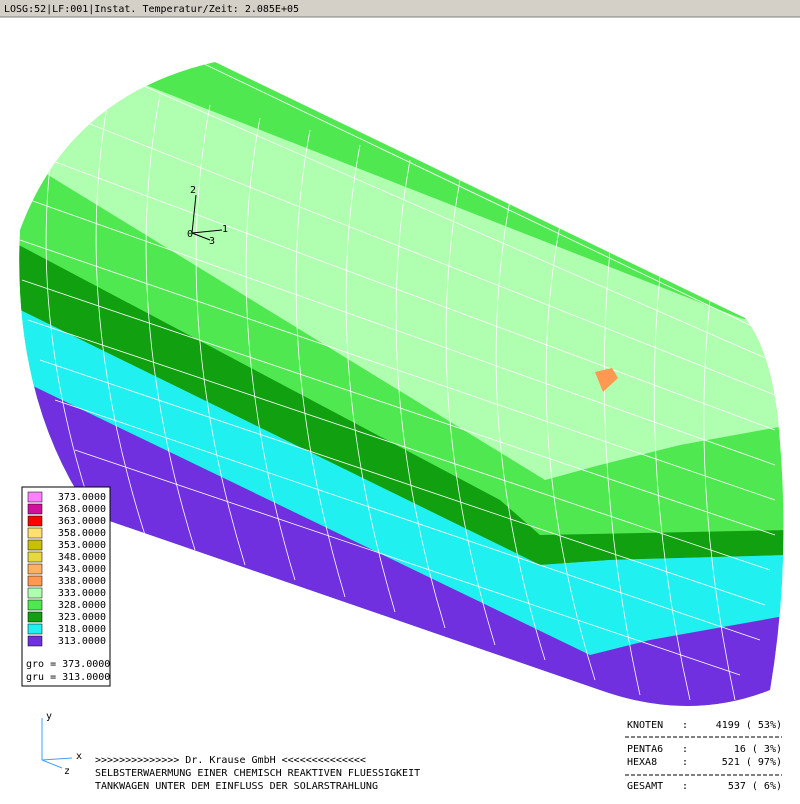  What do you see at coordinates (82, 533) in the screenshot?
I see `legend-label: 358.0000` at bounding box center [82, 533].